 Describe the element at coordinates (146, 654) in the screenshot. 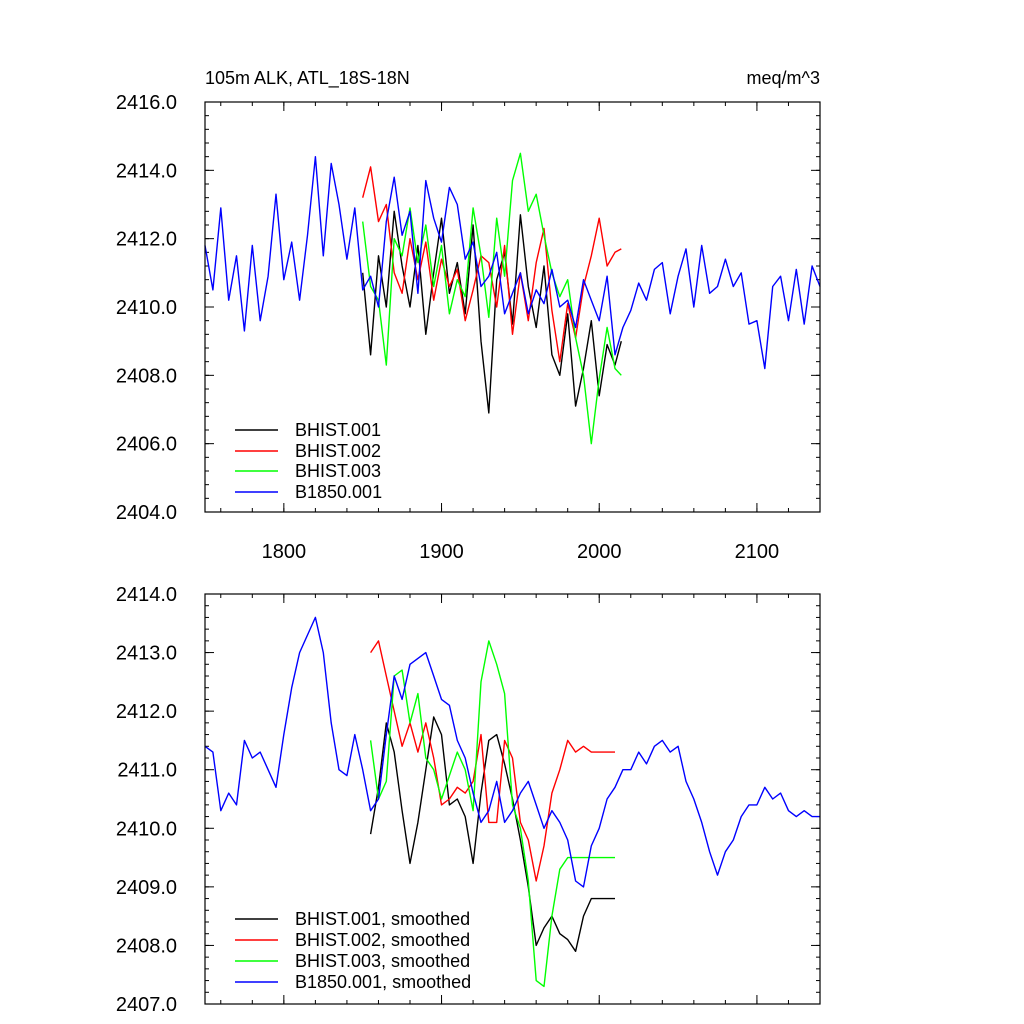

I see `y-tick-label: 2413.0` at that location.